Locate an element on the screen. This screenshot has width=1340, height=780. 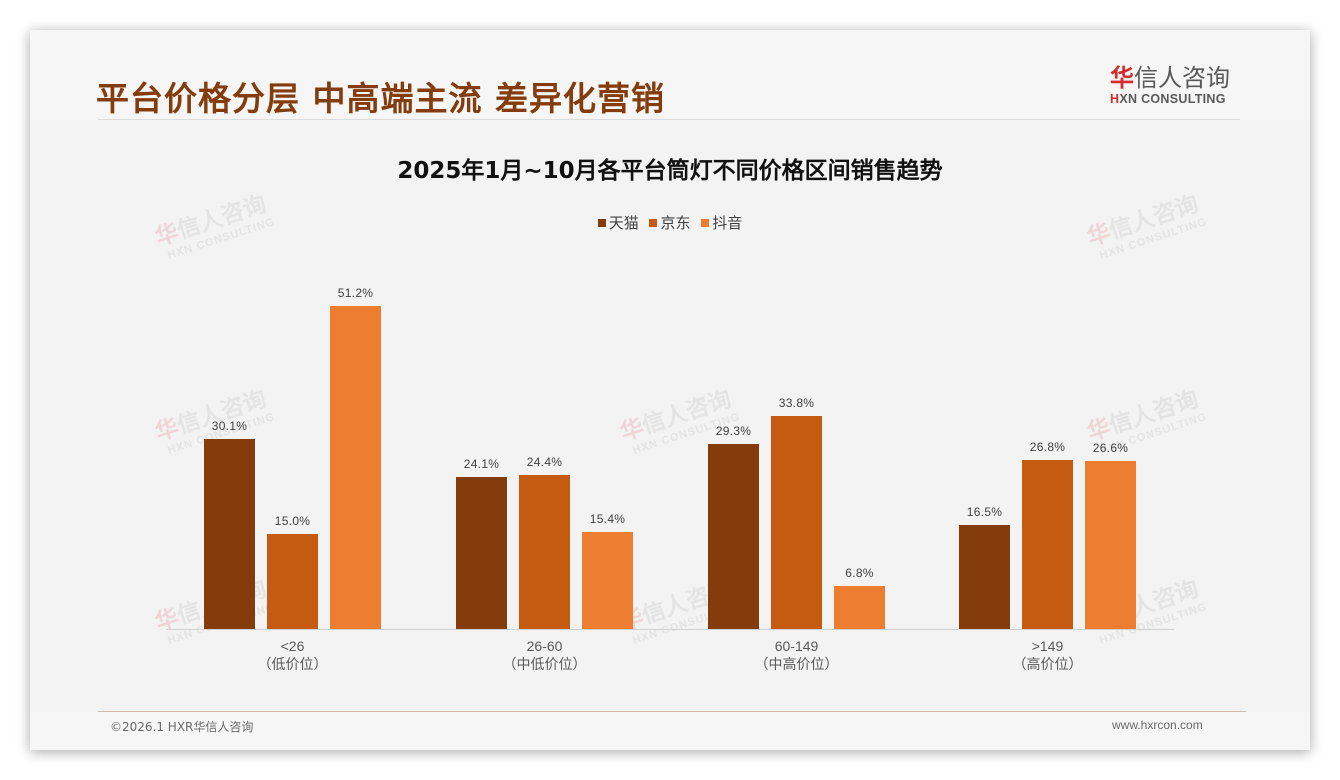
logo-en: HXN CONSULTING is located at coordinates (1168, 99).